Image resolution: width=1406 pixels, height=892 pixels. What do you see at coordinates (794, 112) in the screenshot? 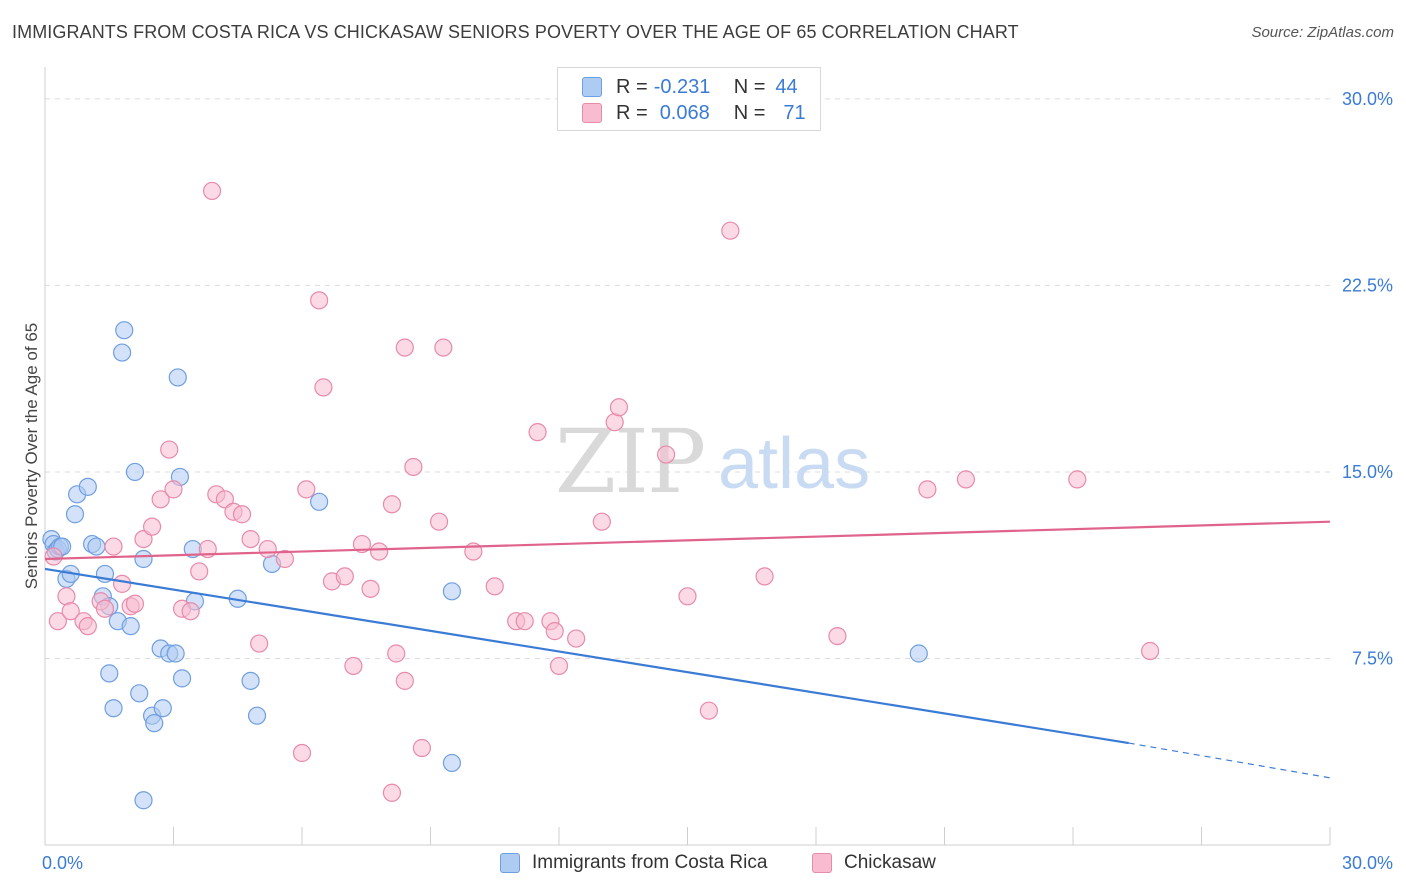
I see `legend-n-value: 71` at bounding box center [794, 112].